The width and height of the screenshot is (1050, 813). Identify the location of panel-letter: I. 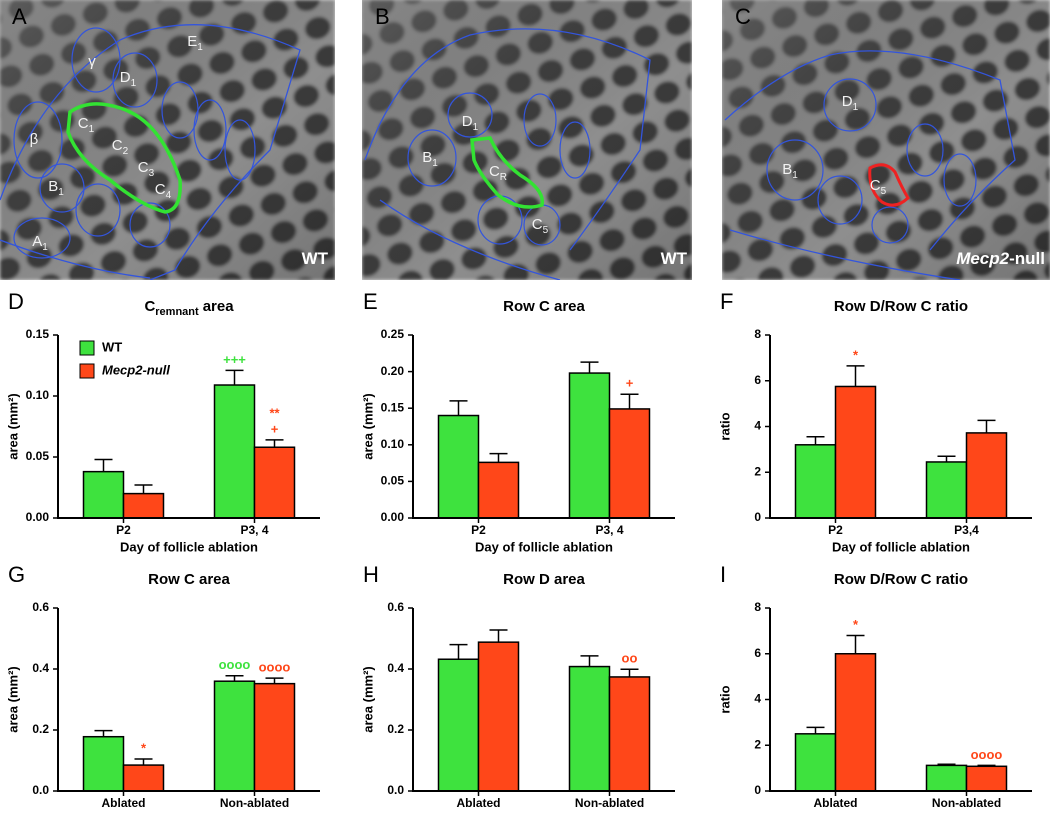
(723, 574).